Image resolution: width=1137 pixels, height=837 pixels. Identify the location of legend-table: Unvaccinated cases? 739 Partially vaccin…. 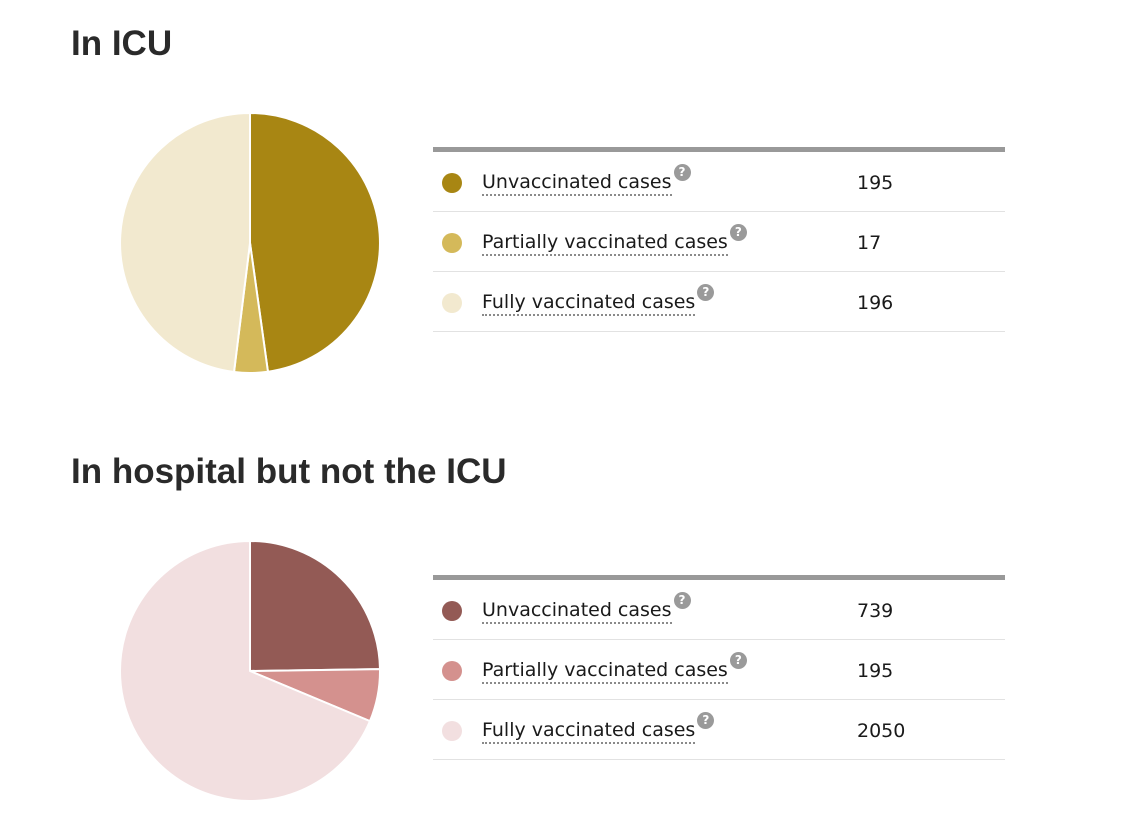
(719, 667).